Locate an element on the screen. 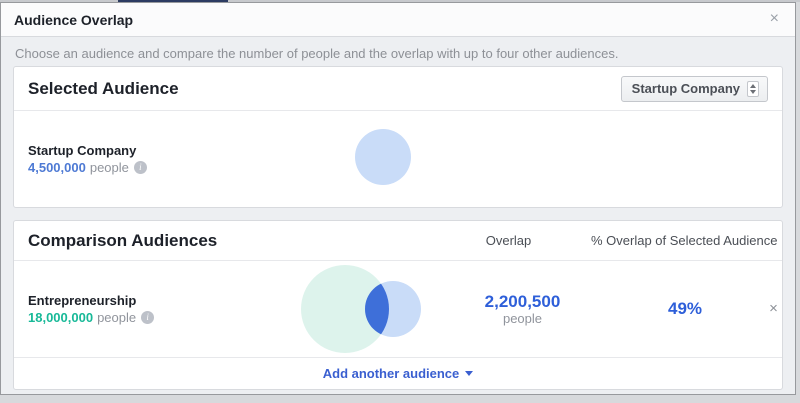 The width and height of the screenshot is (800, 403). comparison-audience-unit: people is located at coordinates (117, 317).